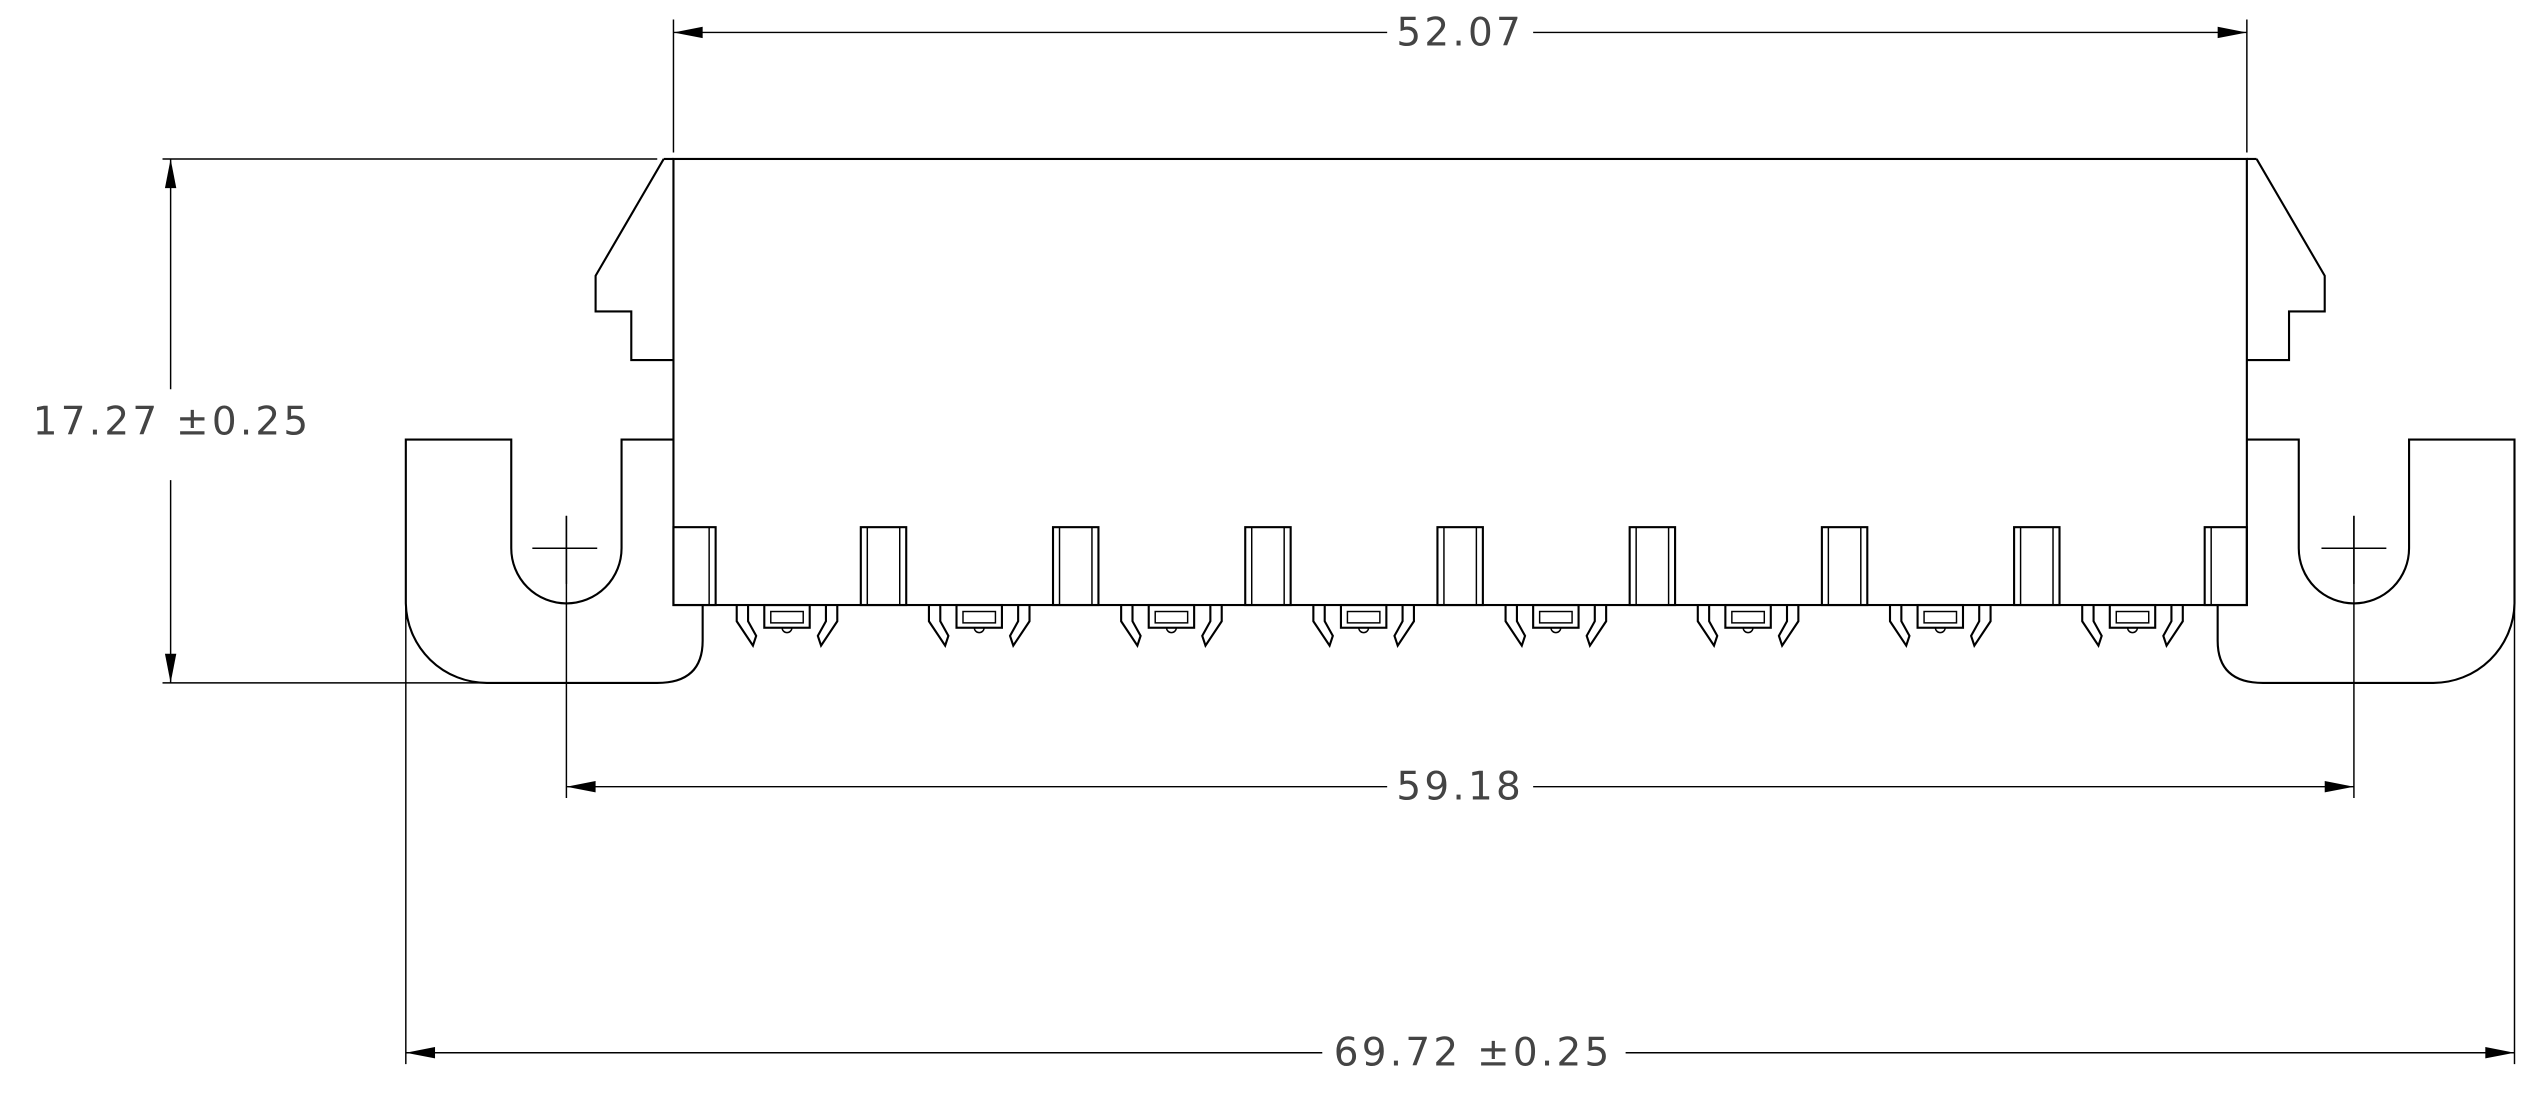  Describe the element at coordinates (1460, 81) in the screenshot. I see `dimension-top-width: 52.07` at that location.